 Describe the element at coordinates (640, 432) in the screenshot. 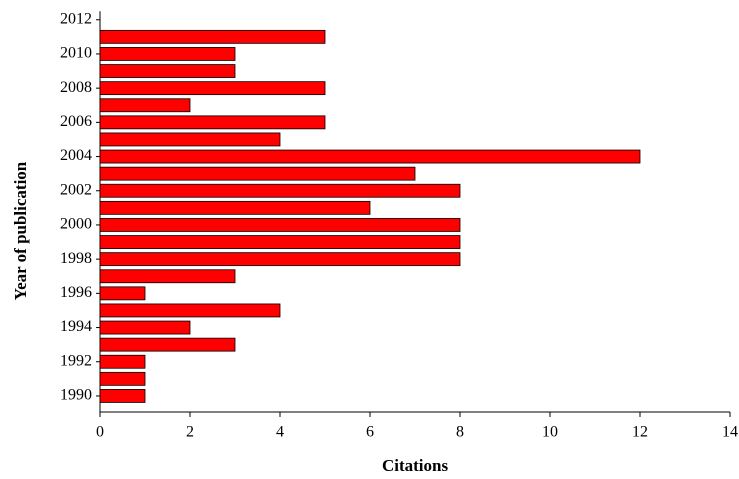

I see `x-tick-label: 12` at that location.